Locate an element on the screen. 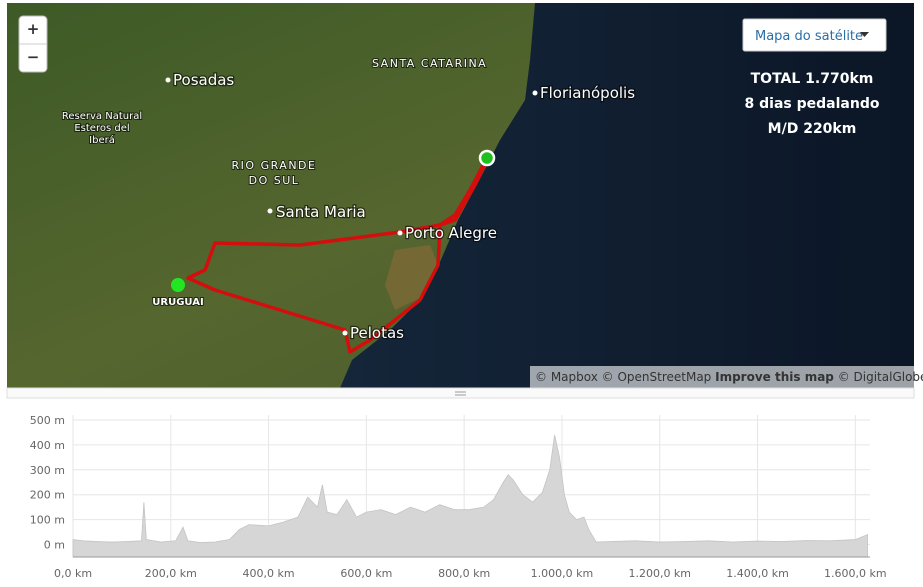  attribution-bg is located at coordinates (722, 377).